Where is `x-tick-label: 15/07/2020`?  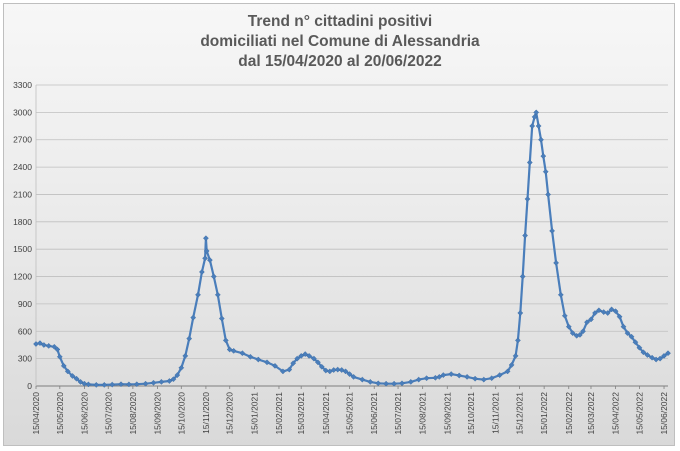 x-tick-label: 15/07/2020 is located at coordinates (108, 413).